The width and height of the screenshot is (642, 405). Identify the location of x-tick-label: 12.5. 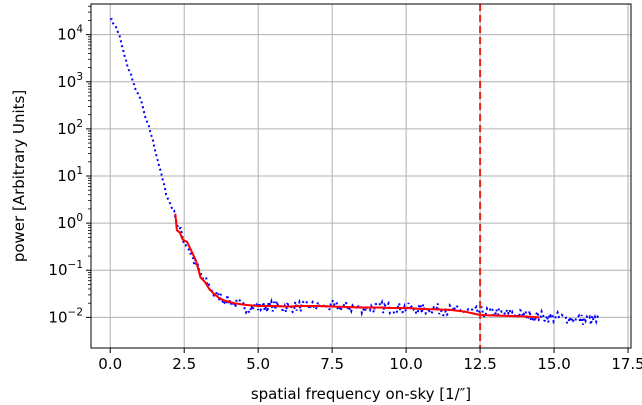
(479, 364).